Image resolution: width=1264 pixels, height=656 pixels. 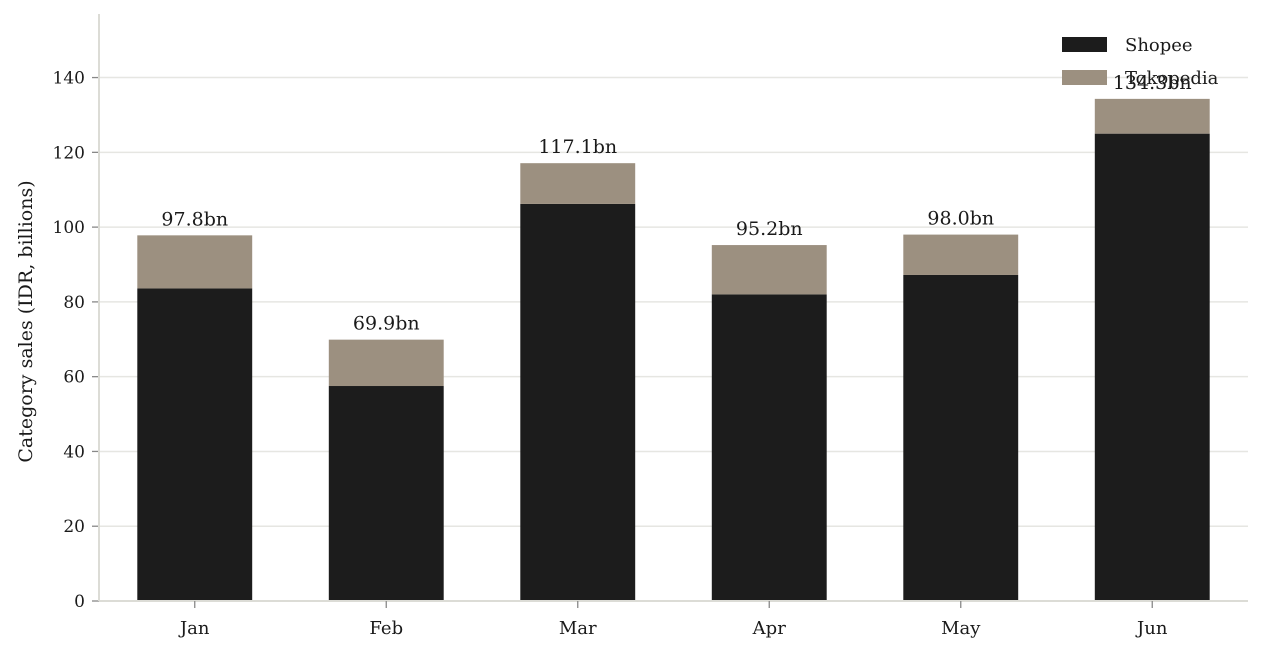 What do you see at coordinates (1140, 62) in the screenshot?
I see `legend: Shopee Tokopedia` at bounding box center [1140, 62].